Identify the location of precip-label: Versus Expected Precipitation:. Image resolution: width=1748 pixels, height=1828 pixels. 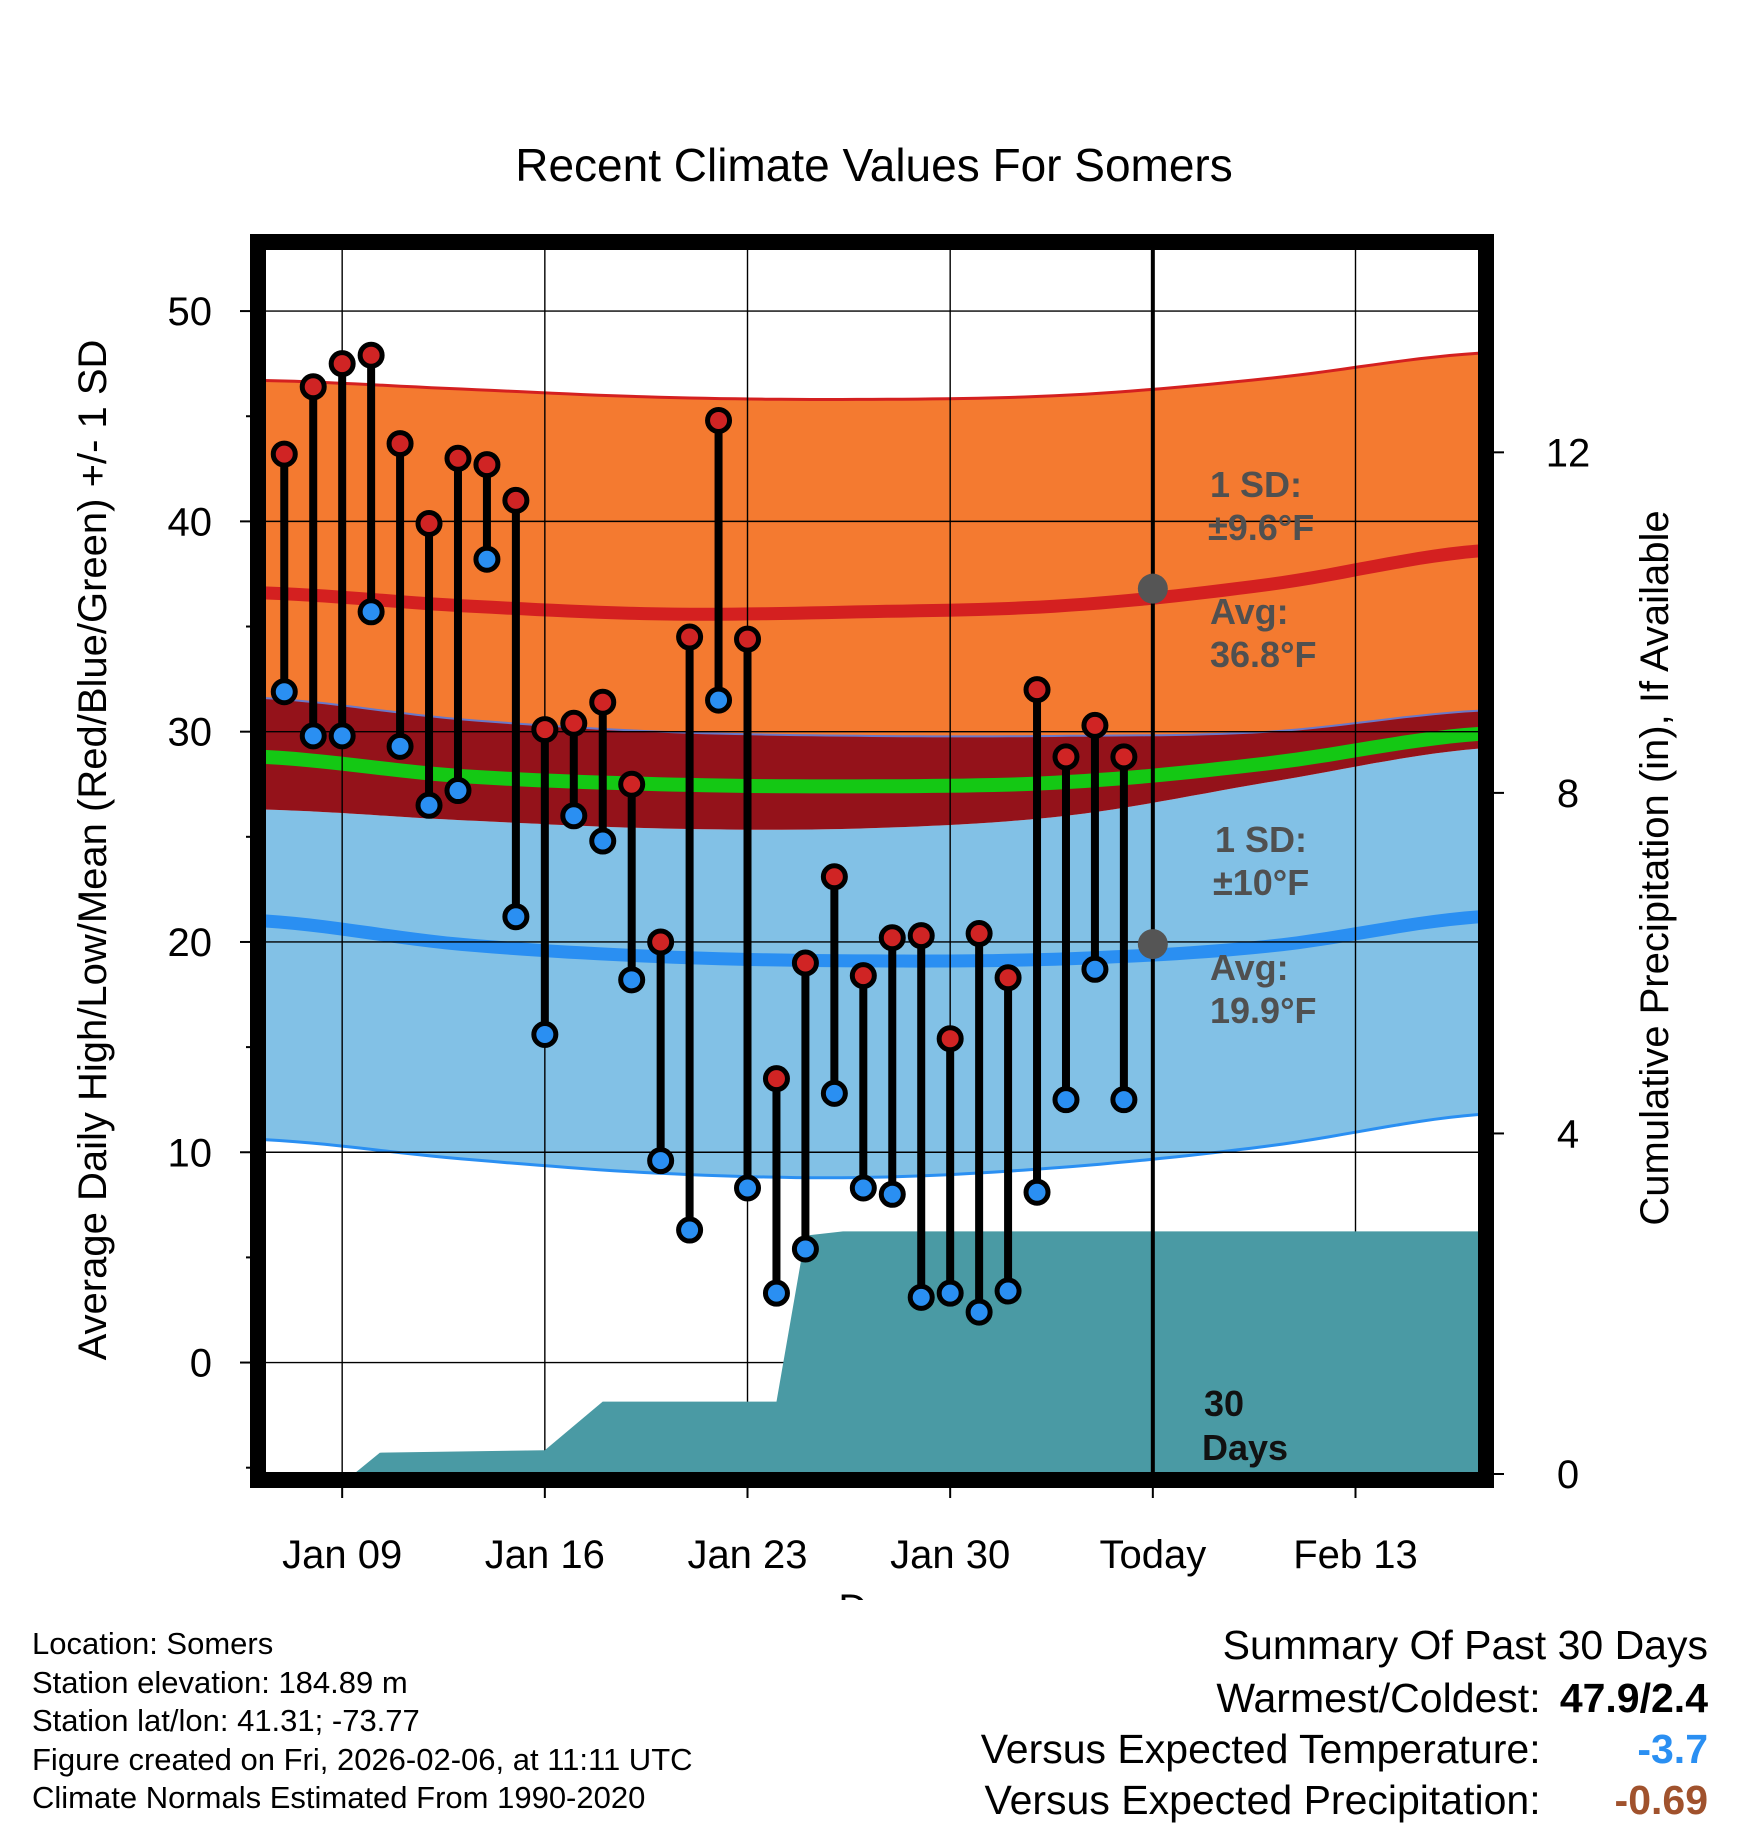
(1262, 1800).